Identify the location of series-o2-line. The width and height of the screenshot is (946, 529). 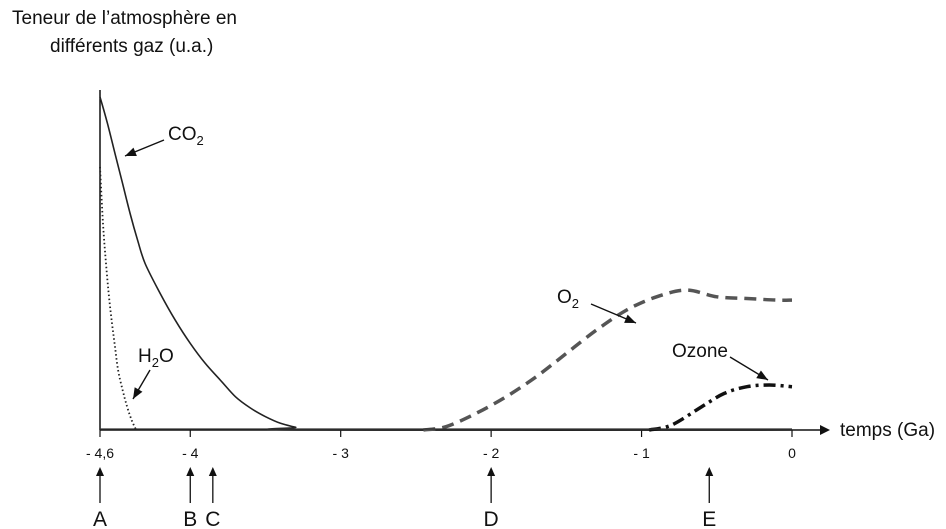
(608, 360).